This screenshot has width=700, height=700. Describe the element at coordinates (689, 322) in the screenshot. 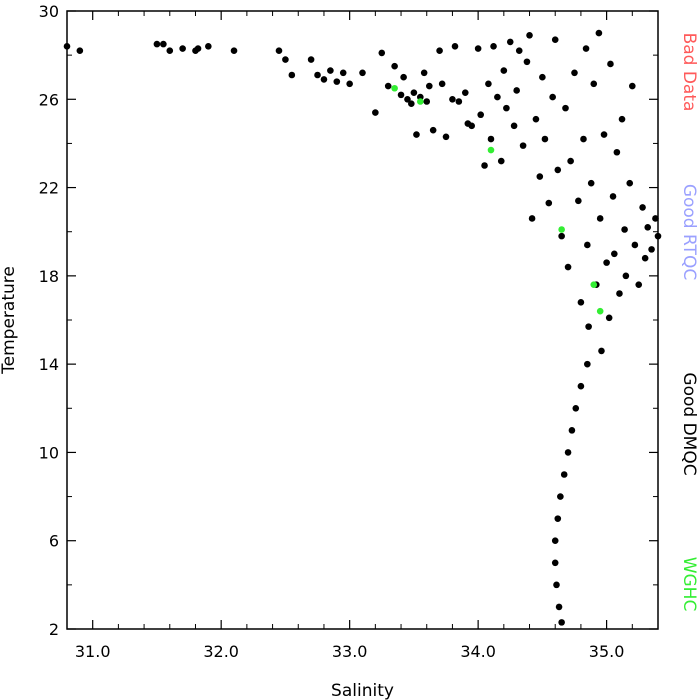

I see `legend: Bad Data Good RTQC Good DMQC WGHC` at that location.